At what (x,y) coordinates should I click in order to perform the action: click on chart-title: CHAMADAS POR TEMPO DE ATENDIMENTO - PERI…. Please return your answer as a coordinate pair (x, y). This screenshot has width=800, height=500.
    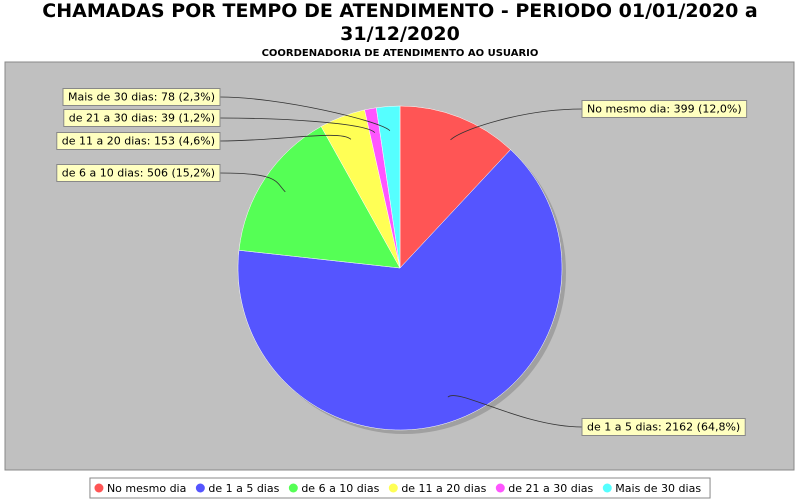
    Looking at the image, I should click on (400, 22).